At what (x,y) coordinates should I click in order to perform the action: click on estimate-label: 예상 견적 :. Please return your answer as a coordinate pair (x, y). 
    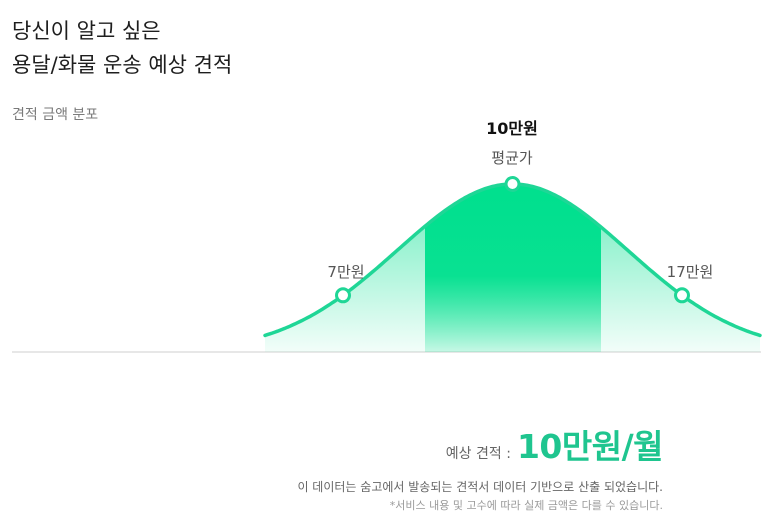
    Looking at the image, I should click on (478, 454).